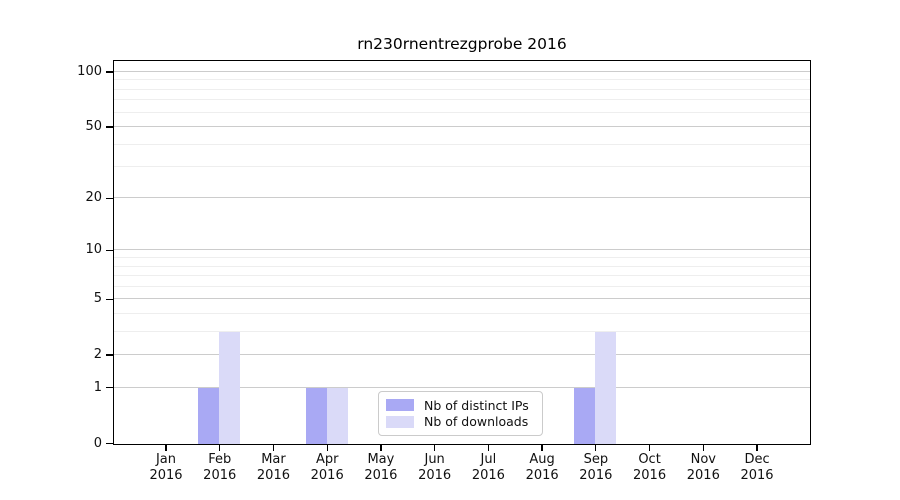  I want to click on x-tick-month: Mar, so click(273, 459).